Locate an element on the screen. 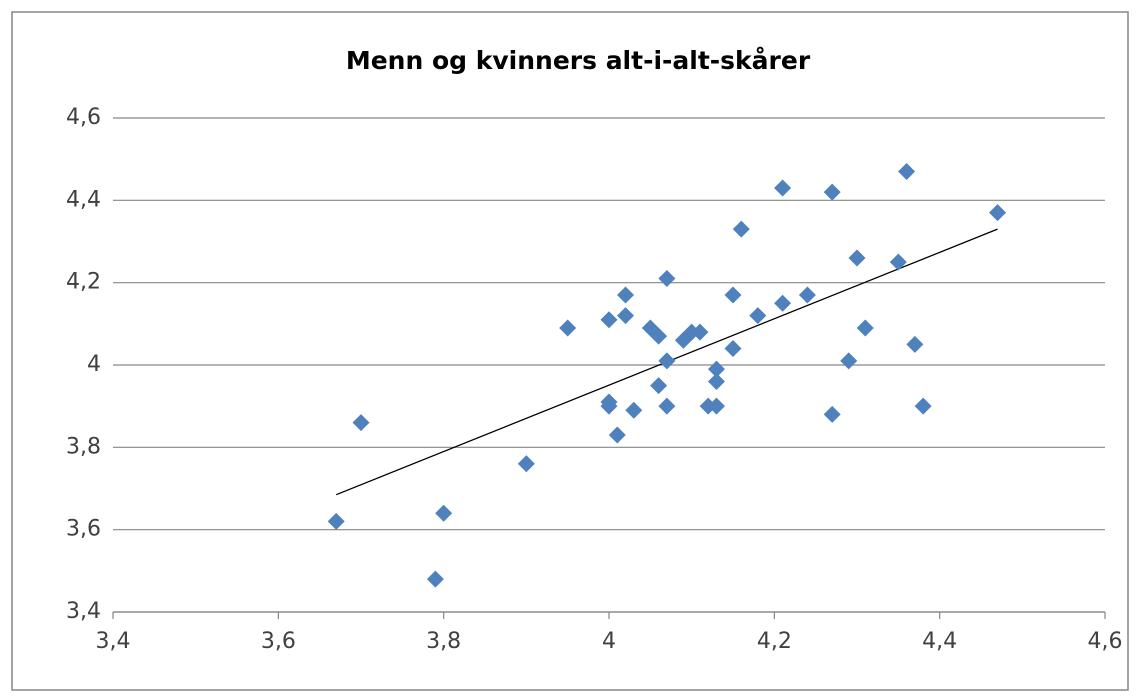 Image resolution: width=1138 pixels, height=697 pixels. y-tick-label: 3,6 is located at coordinates (83, 529).